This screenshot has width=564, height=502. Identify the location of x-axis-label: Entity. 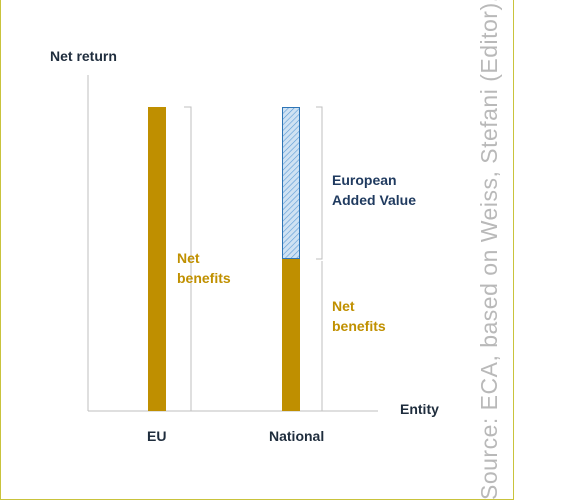
(419, 409).